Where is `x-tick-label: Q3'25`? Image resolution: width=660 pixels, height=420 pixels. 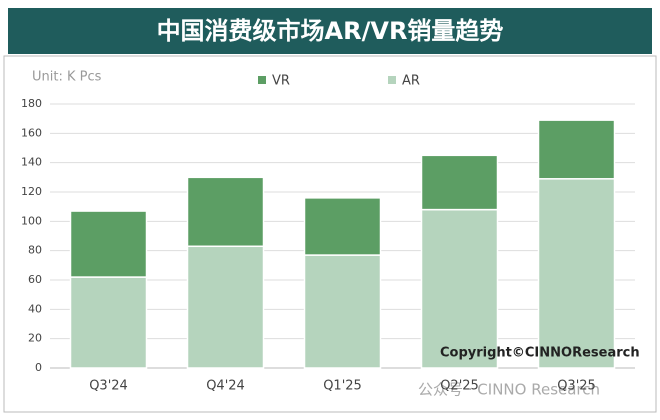
x-tick-label: Q3'25 is located at coordinates (576, 386).